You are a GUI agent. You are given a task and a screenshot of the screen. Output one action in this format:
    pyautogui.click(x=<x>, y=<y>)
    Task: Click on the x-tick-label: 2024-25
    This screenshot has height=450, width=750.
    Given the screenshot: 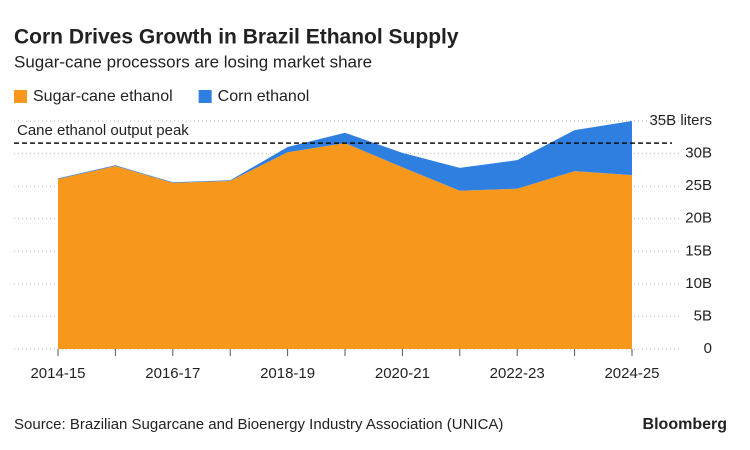 What is the action you would take?
    pyautogui.click(x=631, y=373)
    